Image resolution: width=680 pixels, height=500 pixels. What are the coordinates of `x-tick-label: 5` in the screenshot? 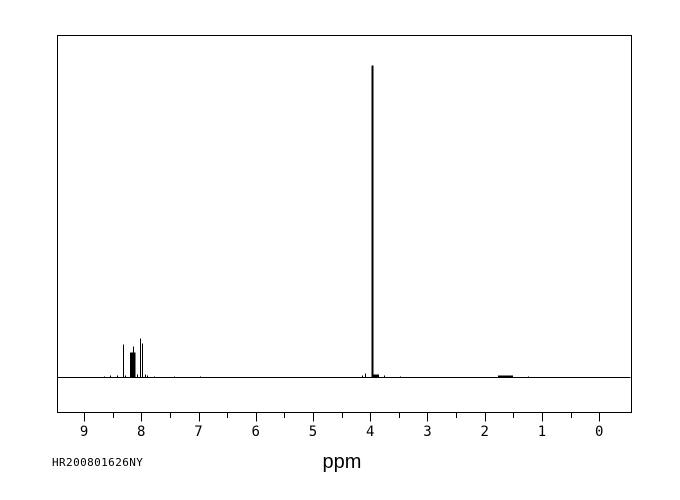 It's located at (313, 432).